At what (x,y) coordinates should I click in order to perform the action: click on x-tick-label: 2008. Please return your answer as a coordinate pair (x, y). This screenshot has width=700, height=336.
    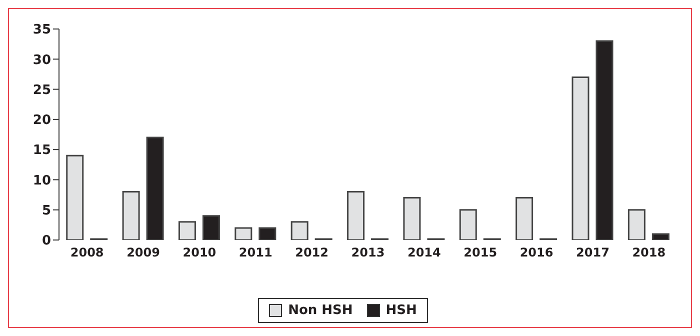
    Looking at the image, I should click on (87, 253).